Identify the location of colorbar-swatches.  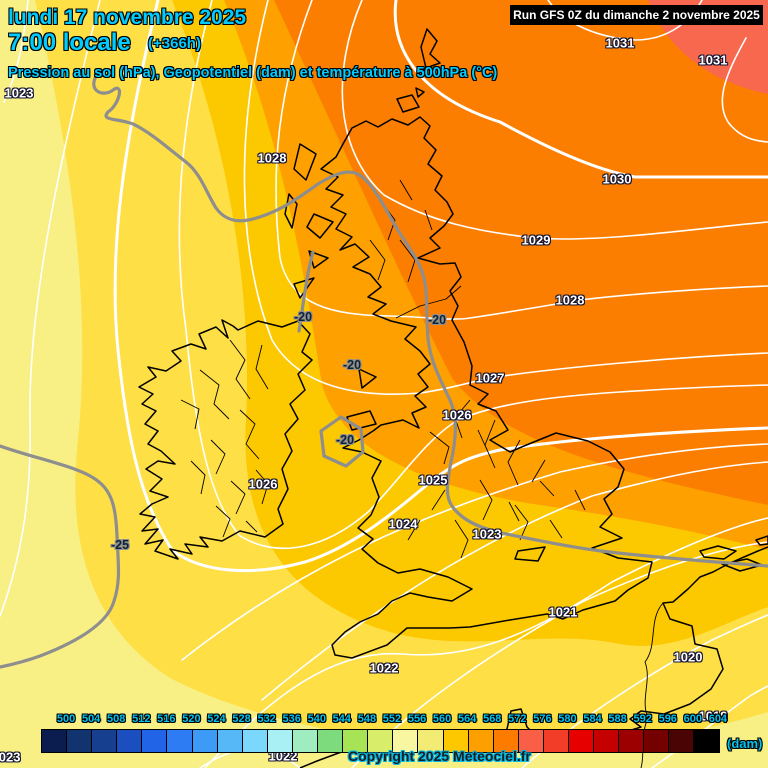
(380, 741).